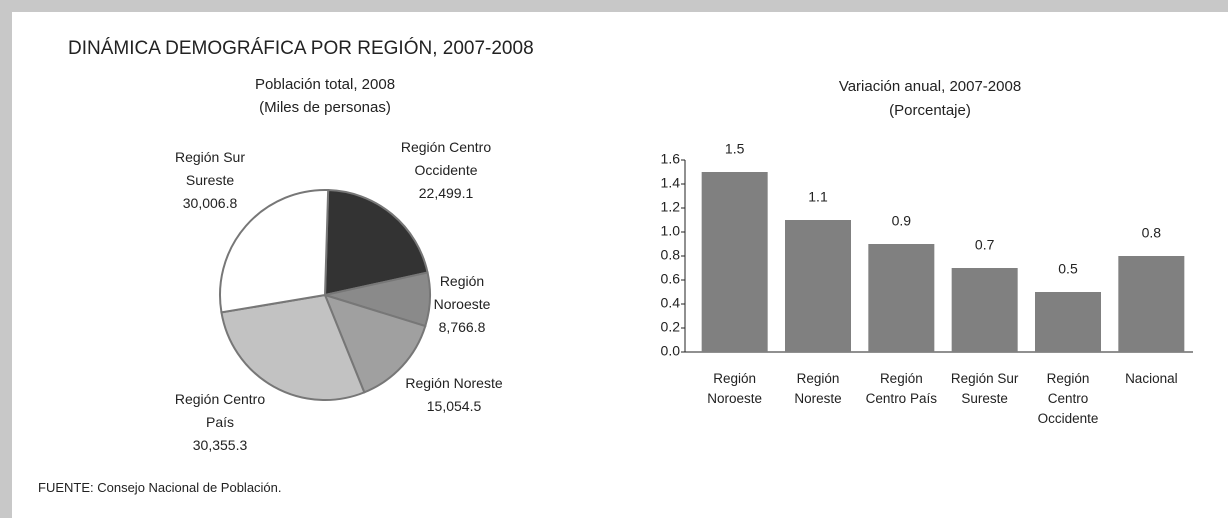  What do you see at coordinates (614, 6) in the screenshot?
I see `frame-top` at bounding box center [614, 6].